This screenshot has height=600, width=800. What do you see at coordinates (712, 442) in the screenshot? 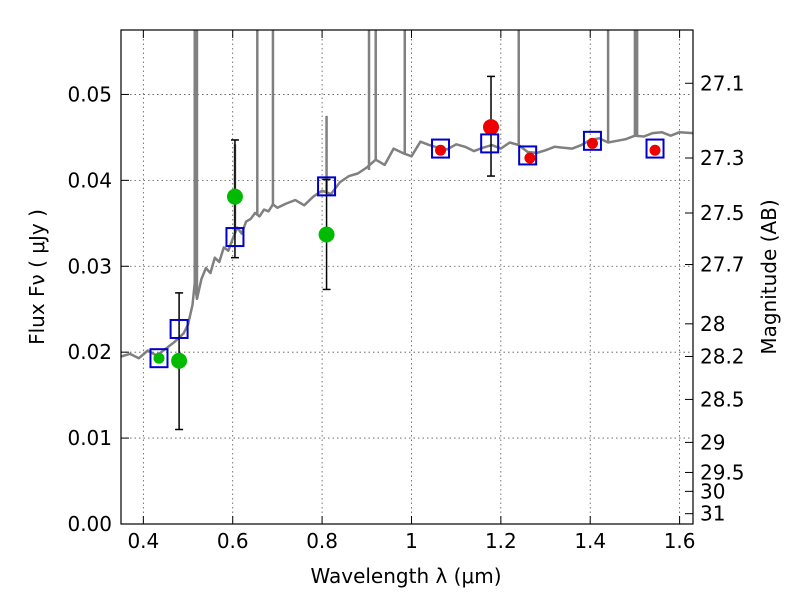
I see `y2-tick-label: 29` at bounding box center [712, 442].